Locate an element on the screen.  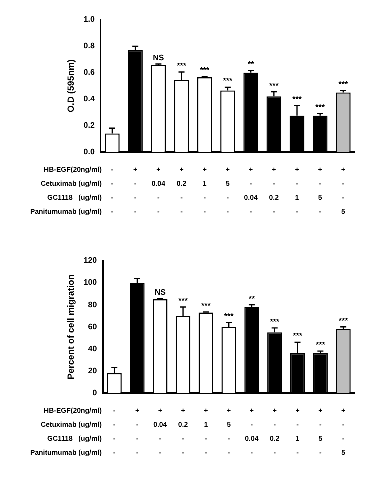
y-tick-label: 40 is located at coordinates (93, 349).